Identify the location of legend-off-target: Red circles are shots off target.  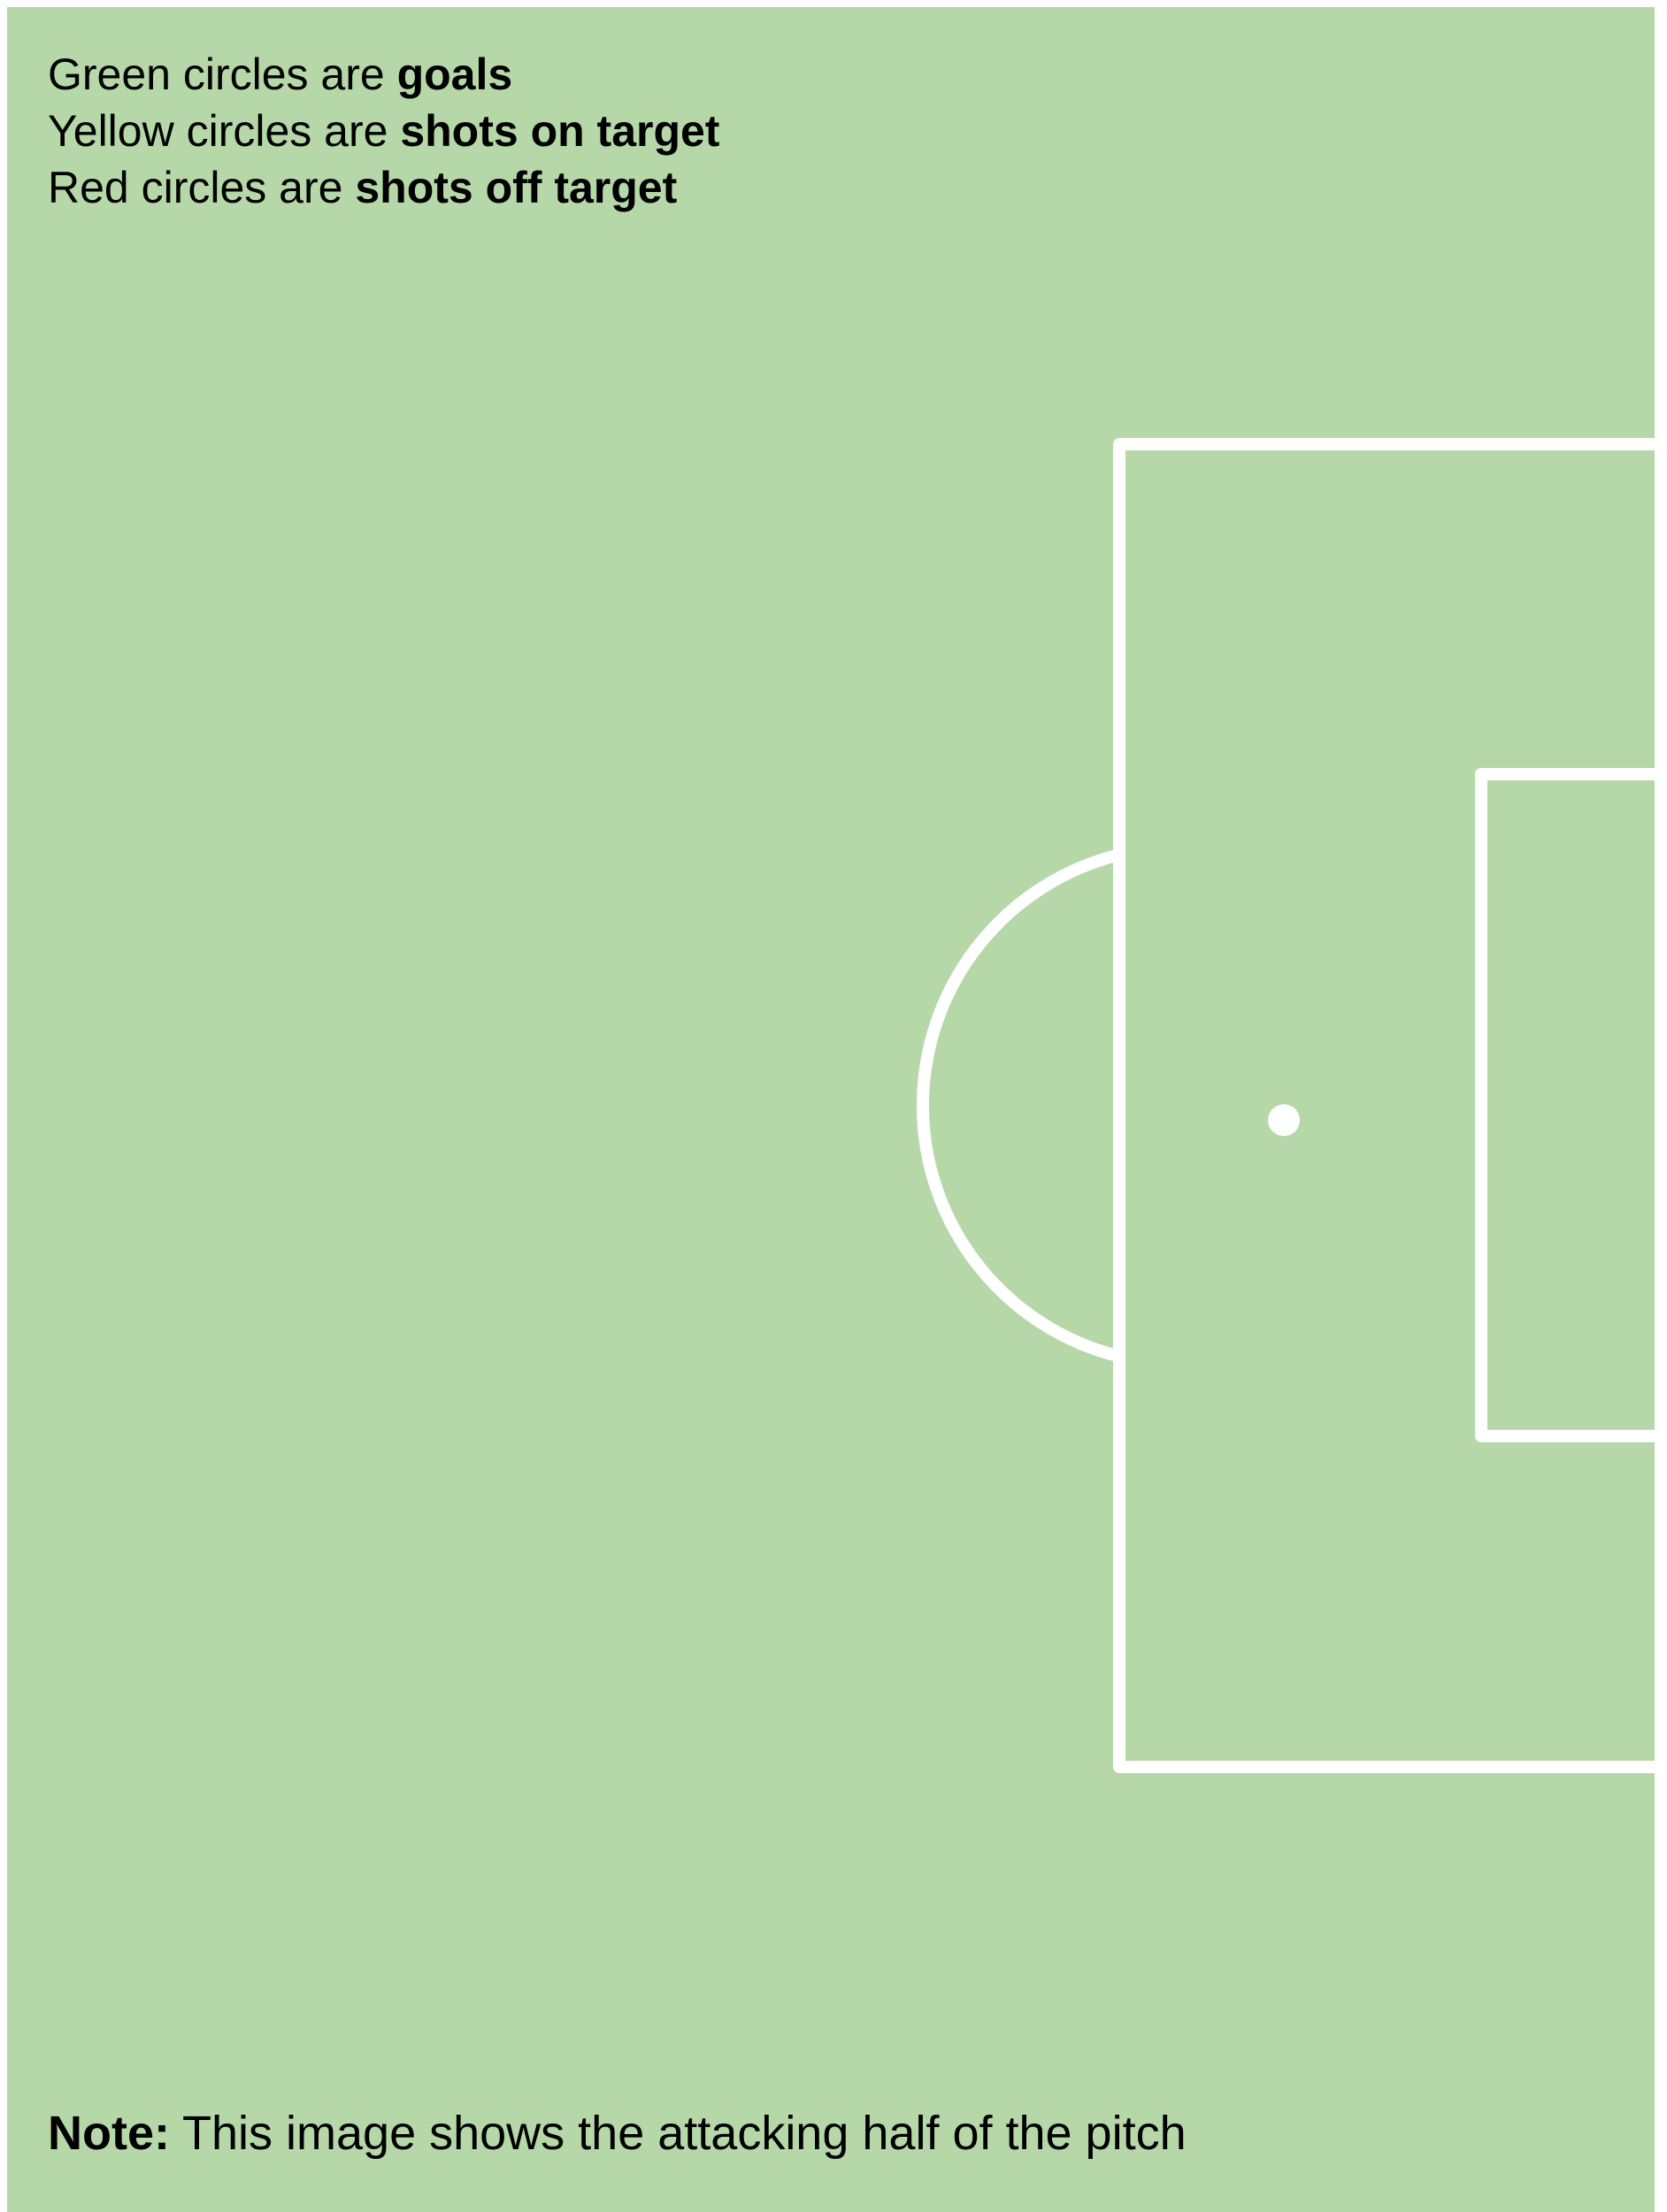
(383, 188).